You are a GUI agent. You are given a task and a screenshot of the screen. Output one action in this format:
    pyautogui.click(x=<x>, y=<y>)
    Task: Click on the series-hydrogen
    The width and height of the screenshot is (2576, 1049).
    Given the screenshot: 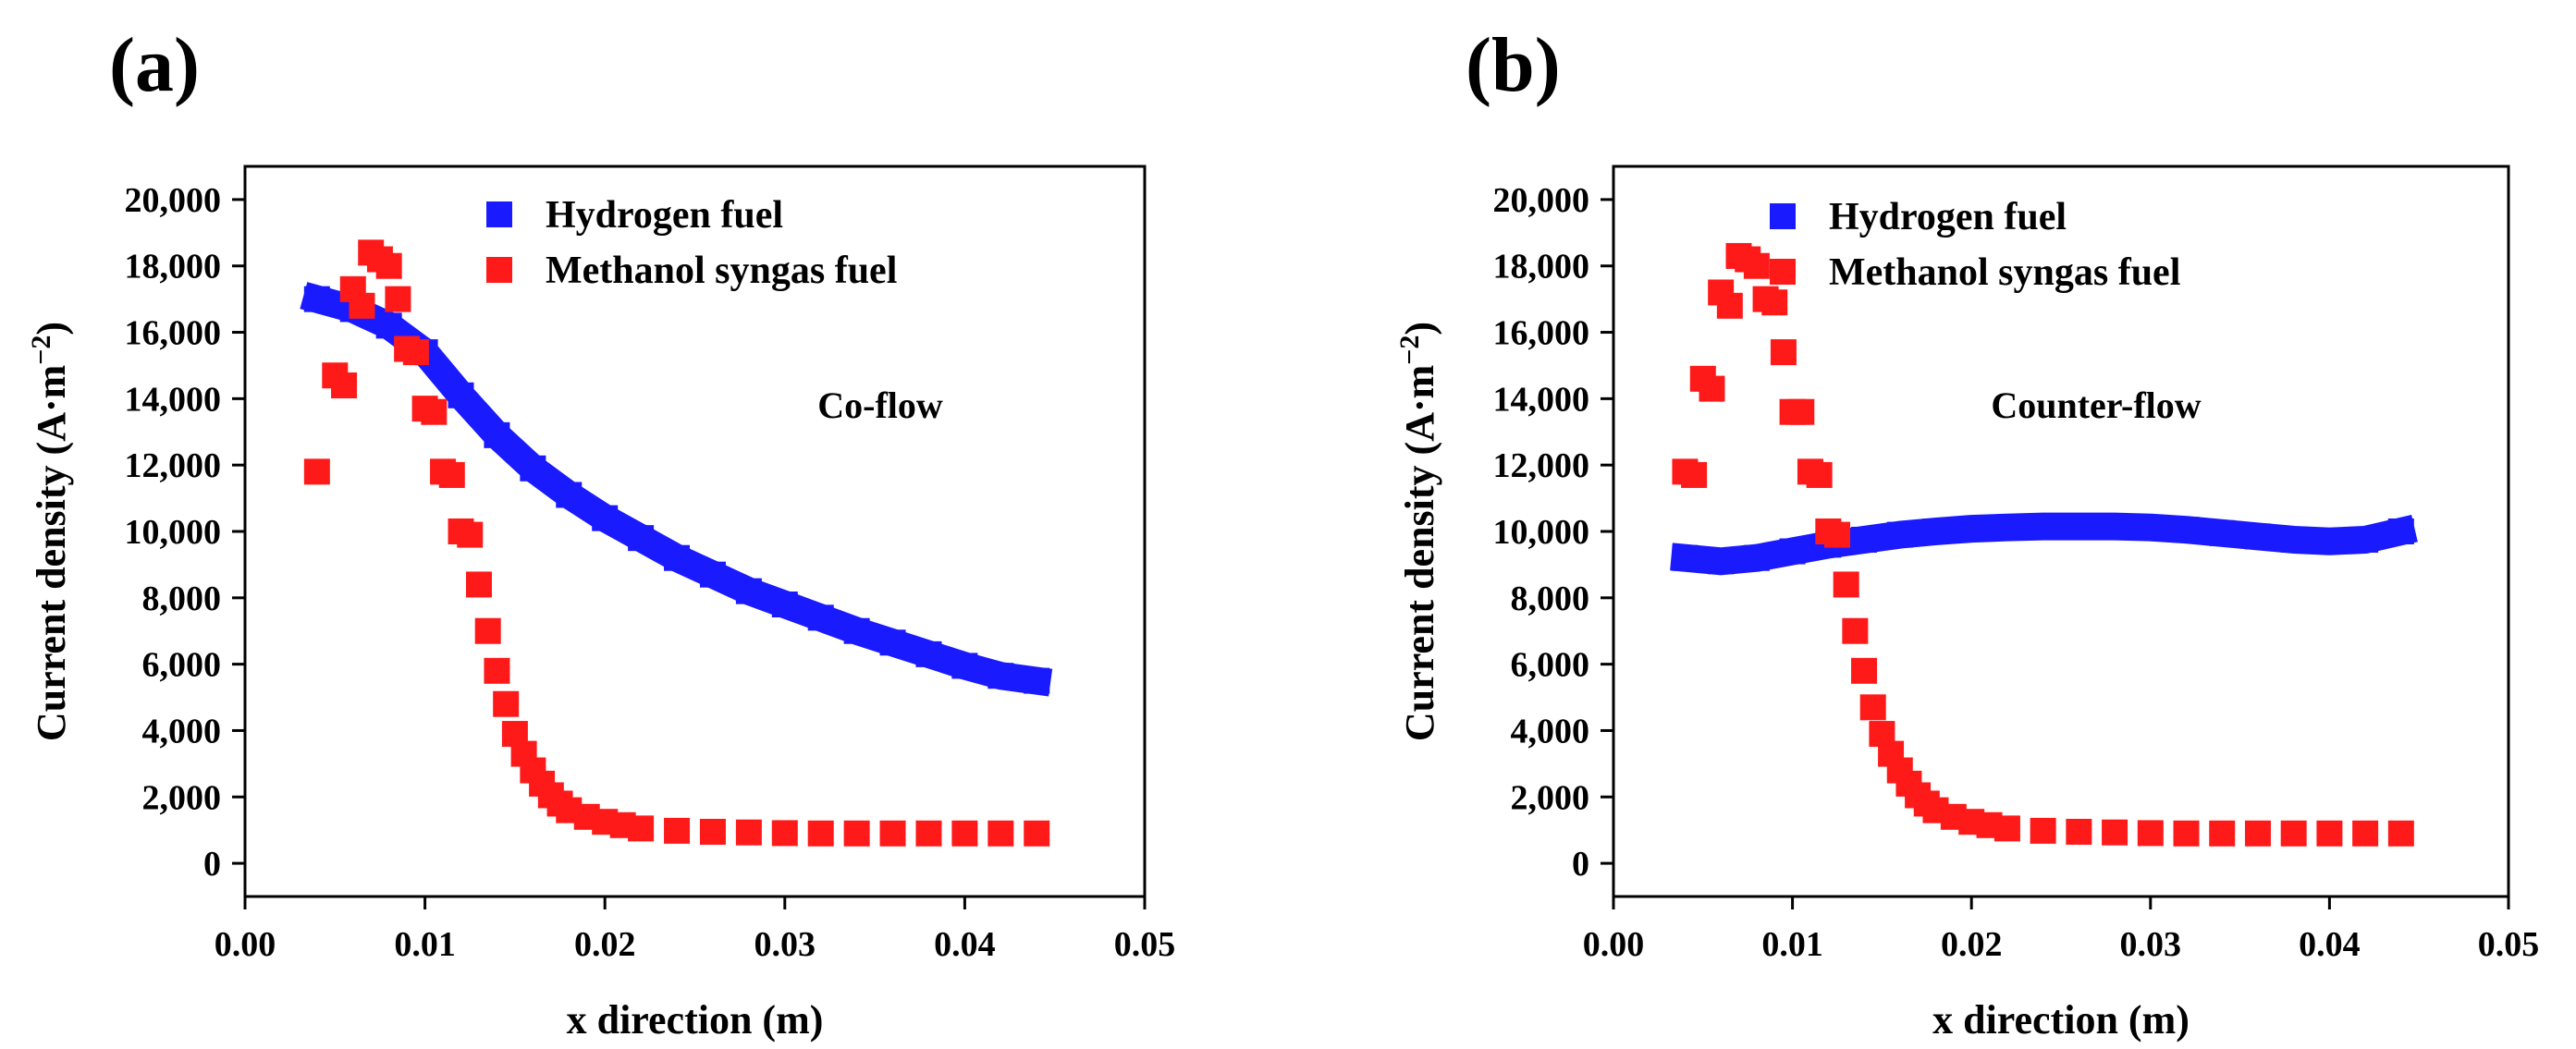 What is the action you would take?
    pyautogui.click(x=2044, y=544)
    